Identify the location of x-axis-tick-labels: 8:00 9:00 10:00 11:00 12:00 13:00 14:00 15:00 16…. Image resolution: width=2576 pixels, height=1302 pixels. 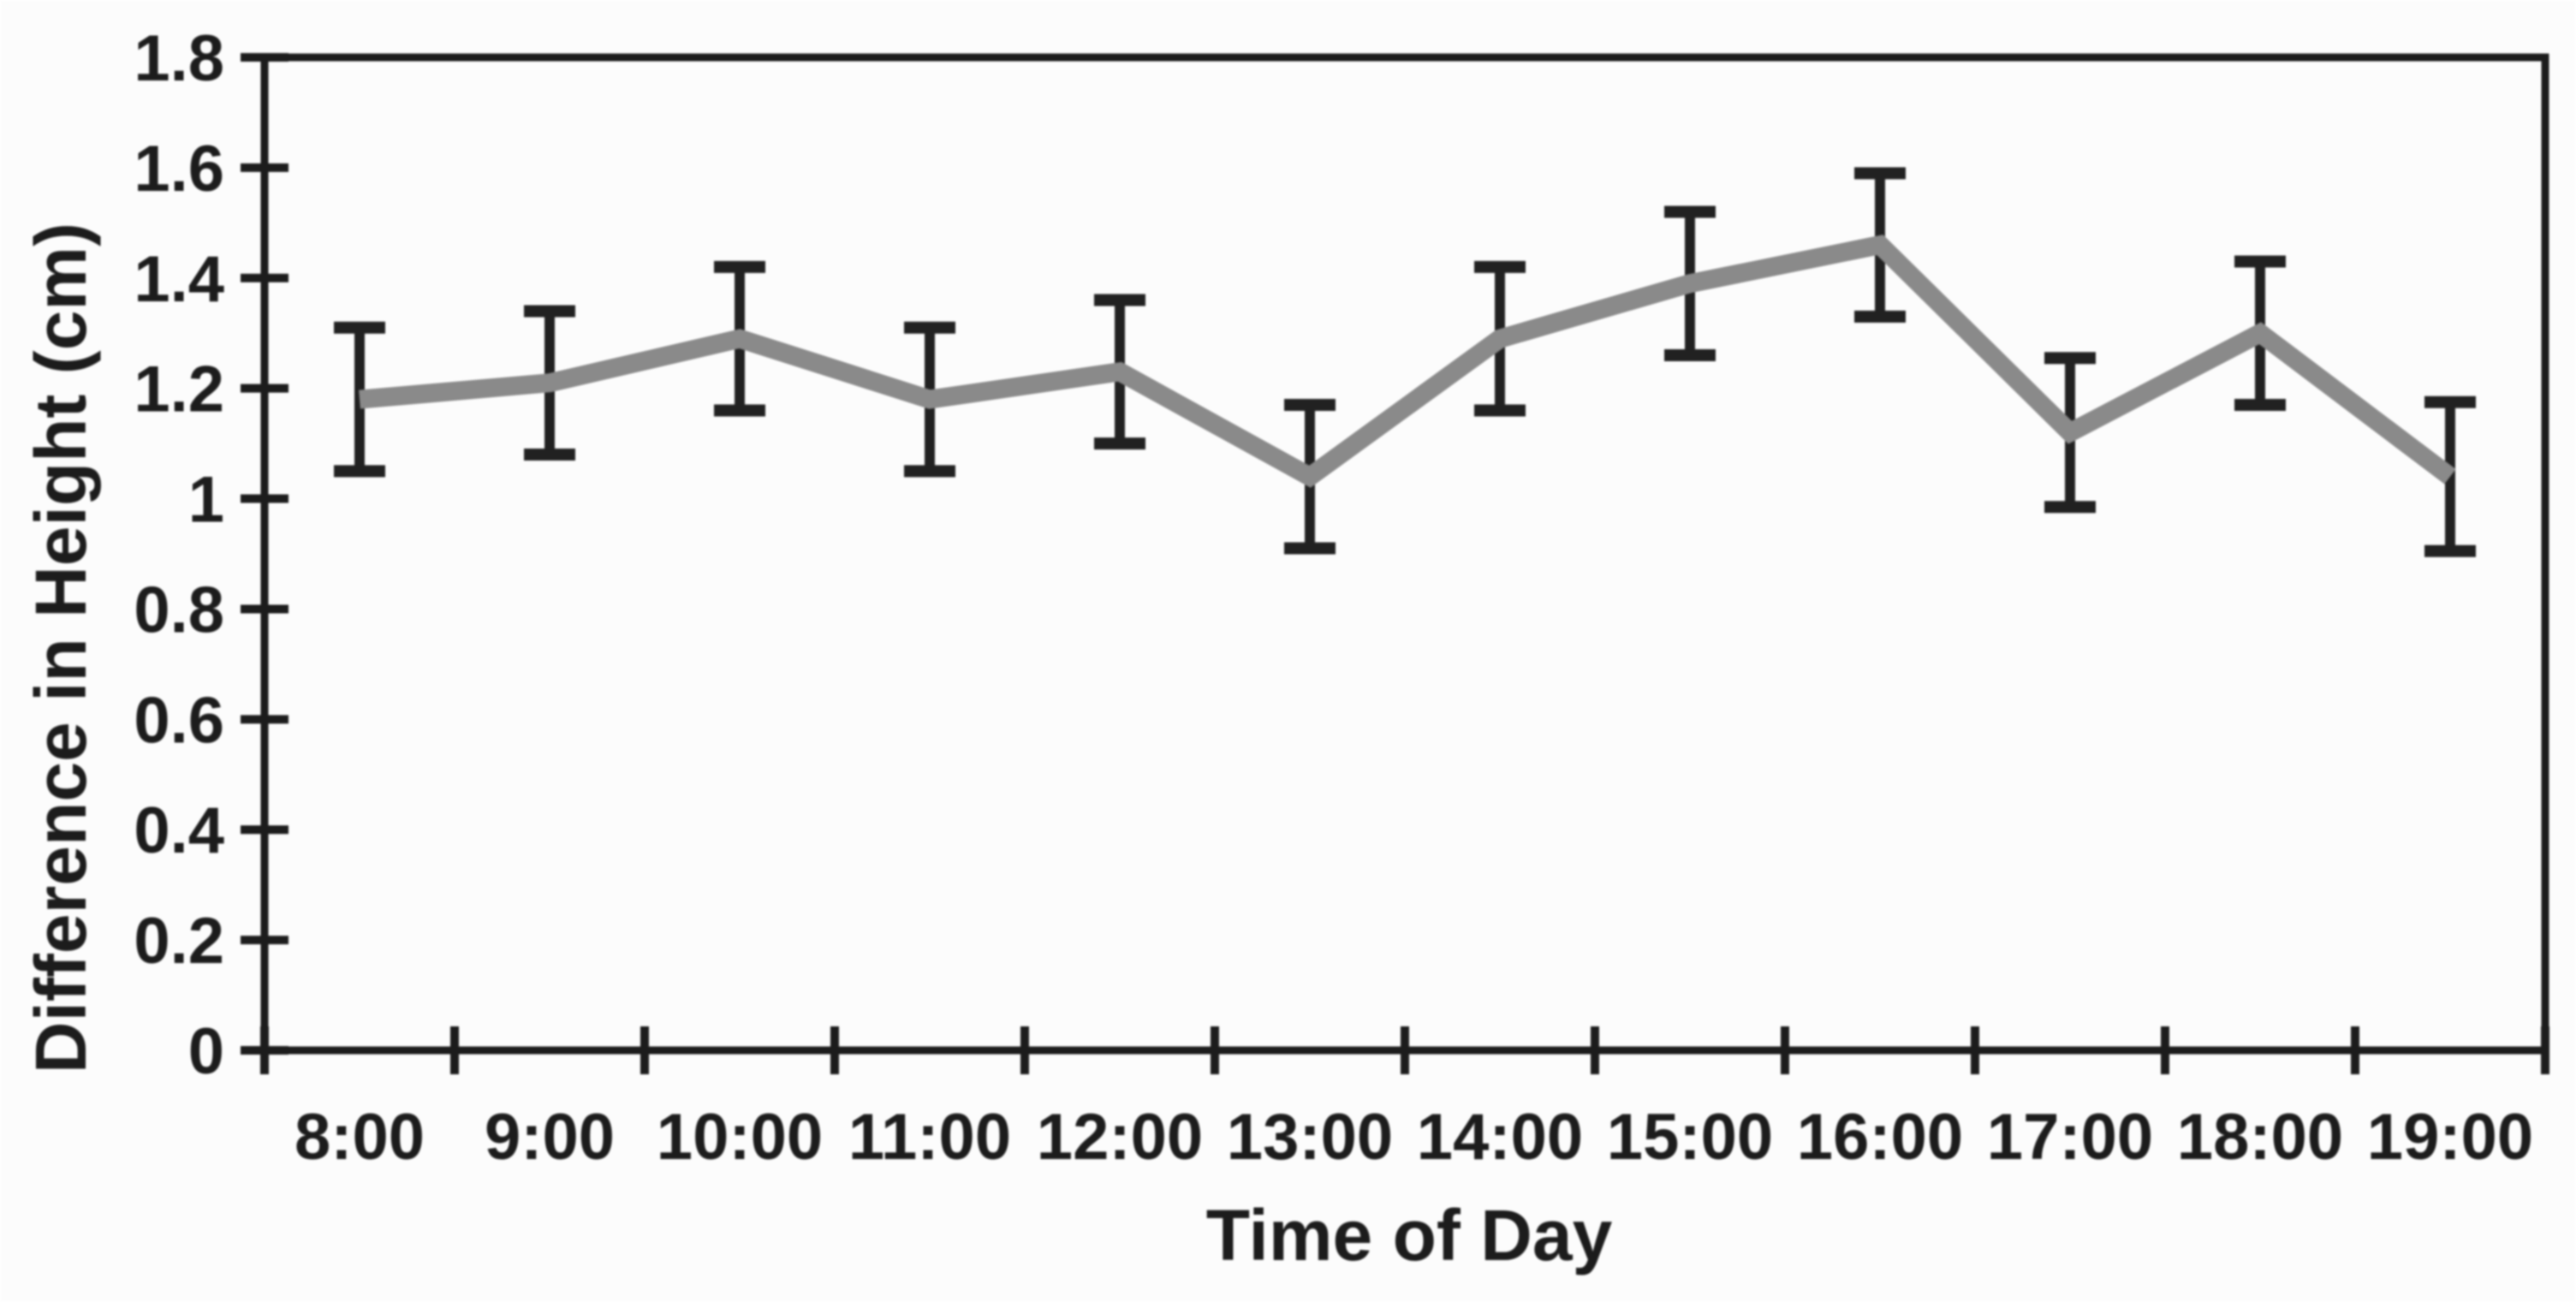
(1413, 1138).